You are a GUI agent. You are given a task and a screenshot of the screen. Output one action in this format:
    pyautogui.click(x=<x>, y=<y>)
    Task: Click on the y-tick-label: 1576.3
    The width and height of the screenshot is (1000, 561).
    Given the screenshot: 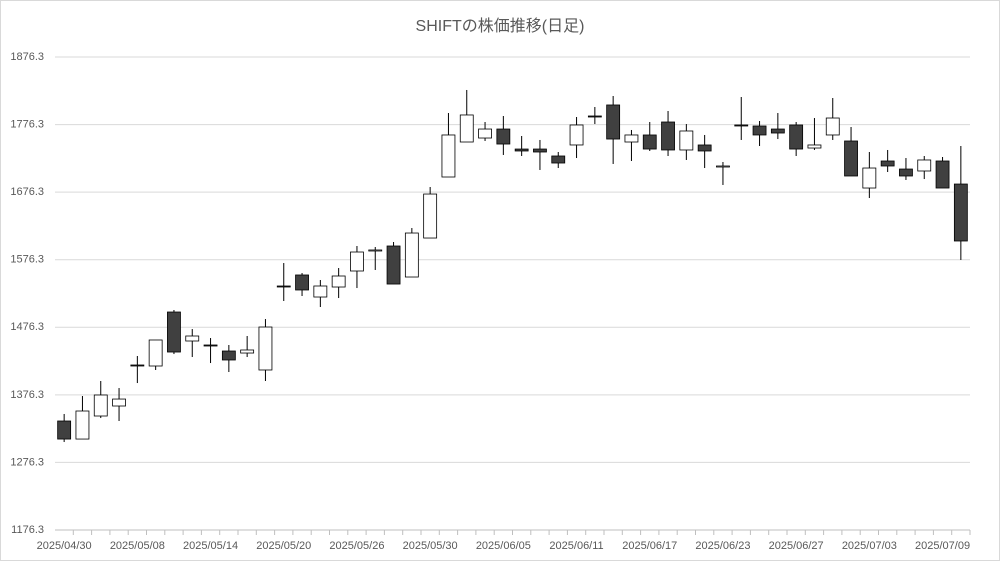 What is the action you would take?
    pyautogui.click(x=27, y=260)
    